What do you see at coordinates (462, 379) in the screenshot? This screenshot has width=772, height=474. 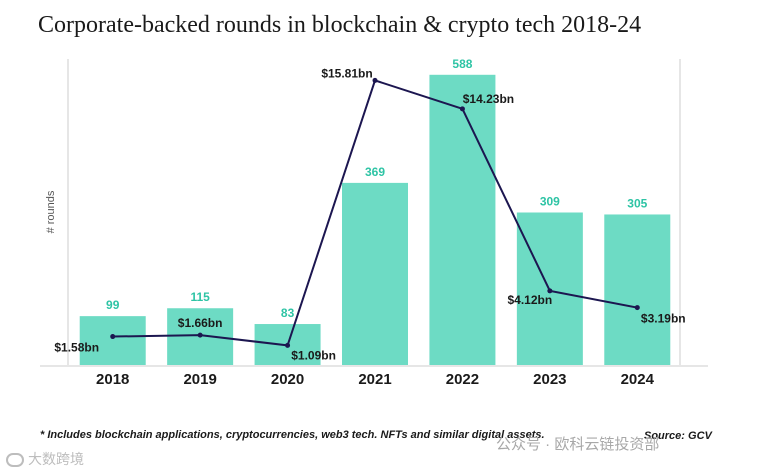 I see `x-tick-2022: 2022` at bounding box center [462, 379].